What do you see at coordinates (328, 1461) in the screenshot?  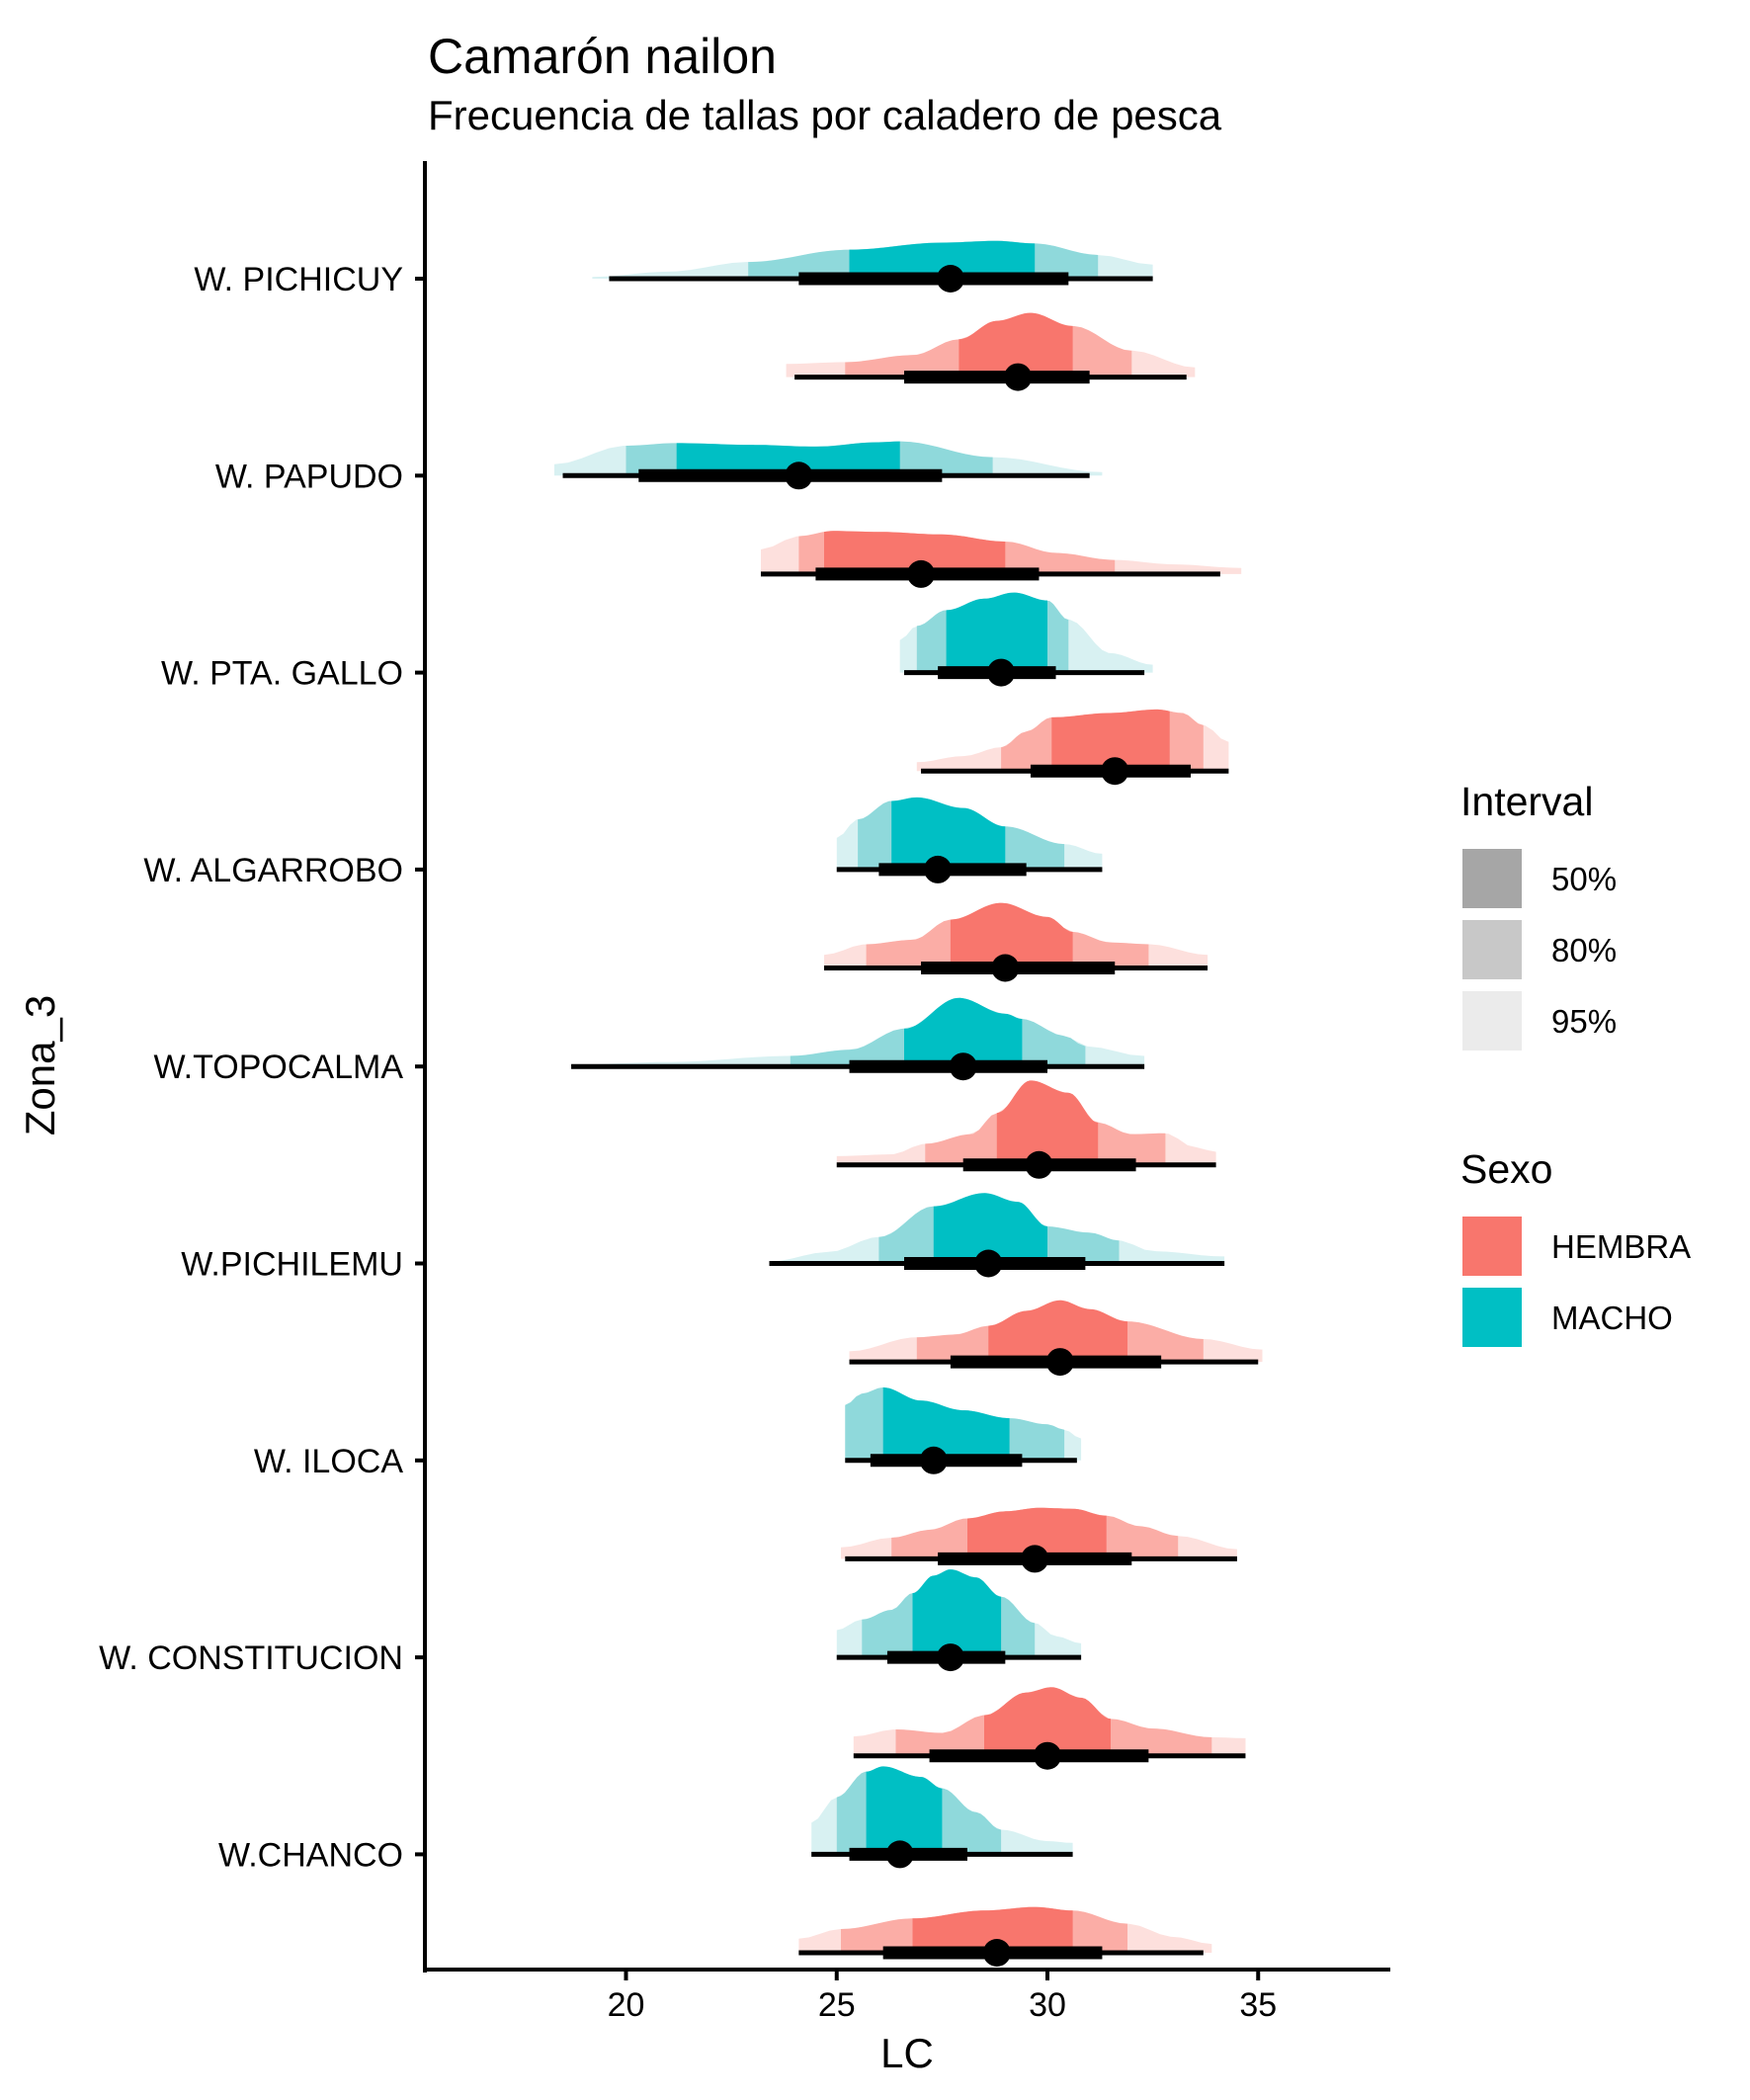 I see `y-tick-label: W. ILOCA` at bounding box center [328, 1461].